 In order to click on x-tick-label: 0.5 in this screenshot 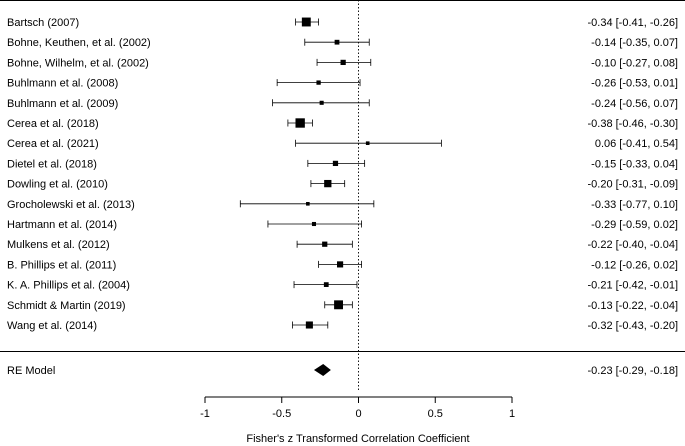, I will do `click(435, 414)`.